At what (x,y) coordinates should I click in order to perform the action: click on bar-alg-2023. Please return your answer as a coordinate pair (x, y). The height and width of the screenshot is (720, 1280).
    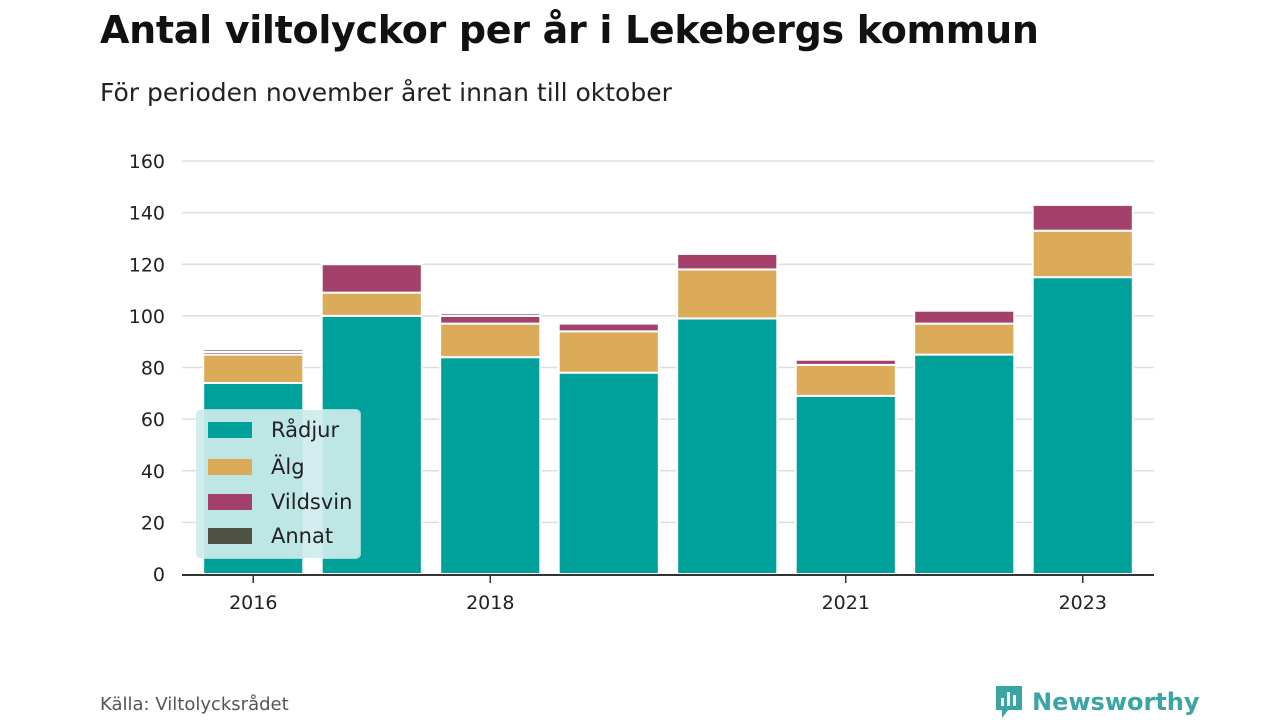
    Looking at the image, I should click on (1082, 254).